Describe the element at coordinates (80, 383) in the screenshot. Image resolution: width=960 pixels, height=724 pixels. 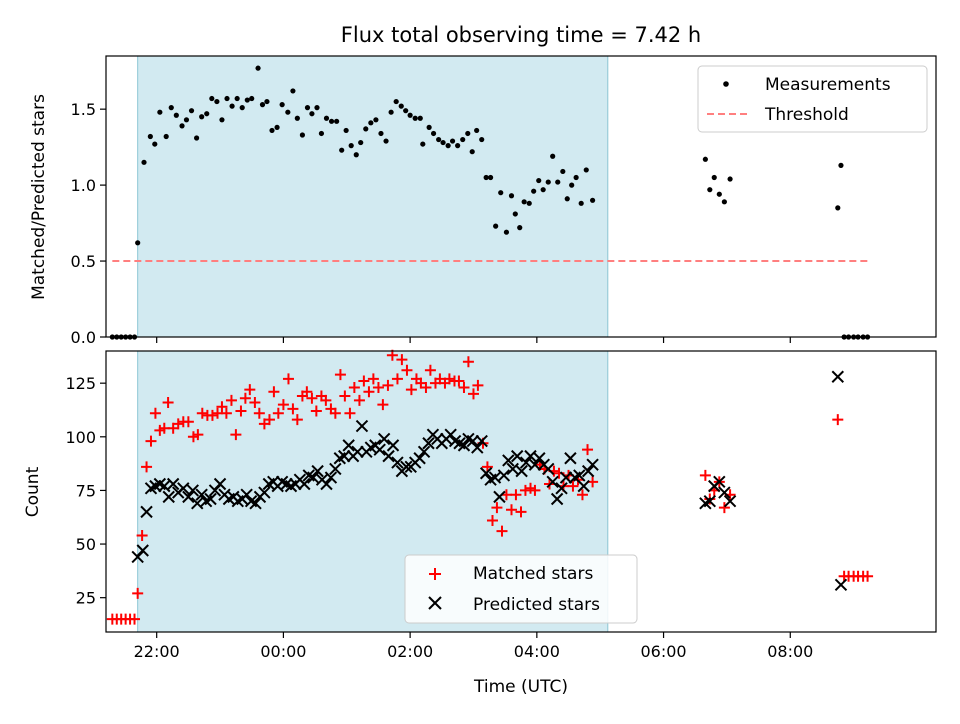
I see `bottom-ytick-label: 125` at that location.